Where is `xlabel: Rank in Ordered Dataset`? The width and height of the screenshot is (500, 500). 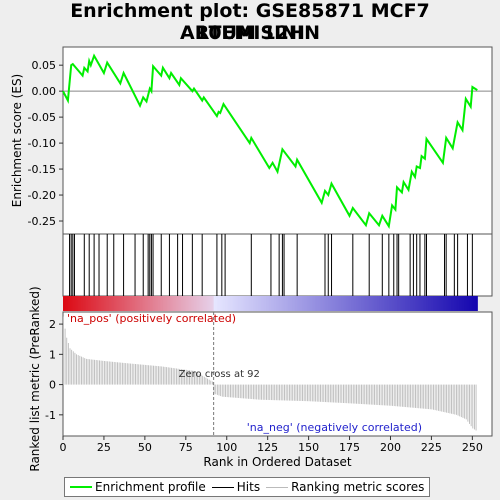
xlabel: Rank in Ordered Dataset is located at coordinates (277, 462).